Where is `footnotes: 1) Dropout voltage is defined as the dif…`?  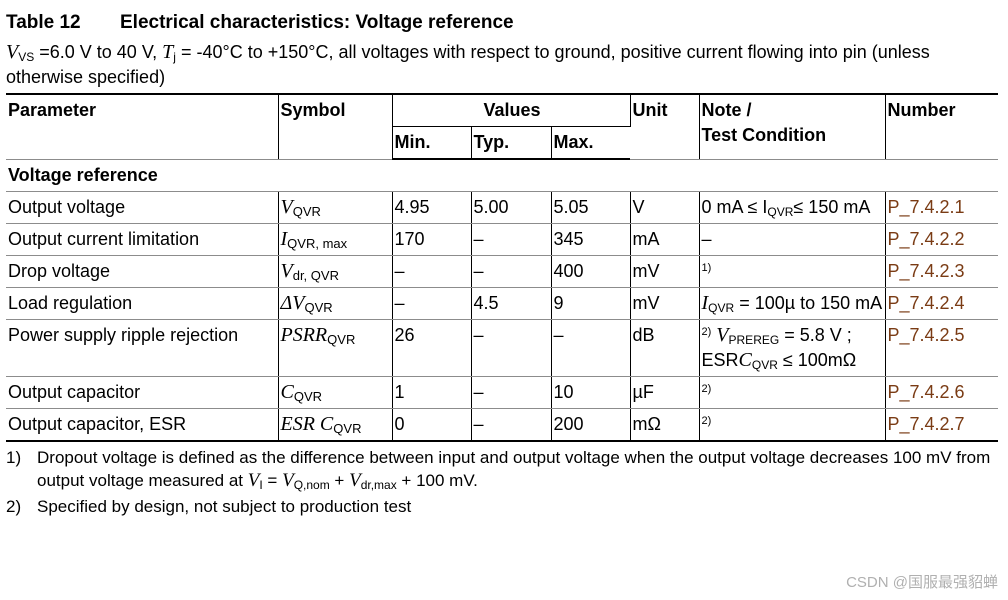
footnotes: 1) Dropout voltage is defined as the dif… is located at coordinates (503, 482).